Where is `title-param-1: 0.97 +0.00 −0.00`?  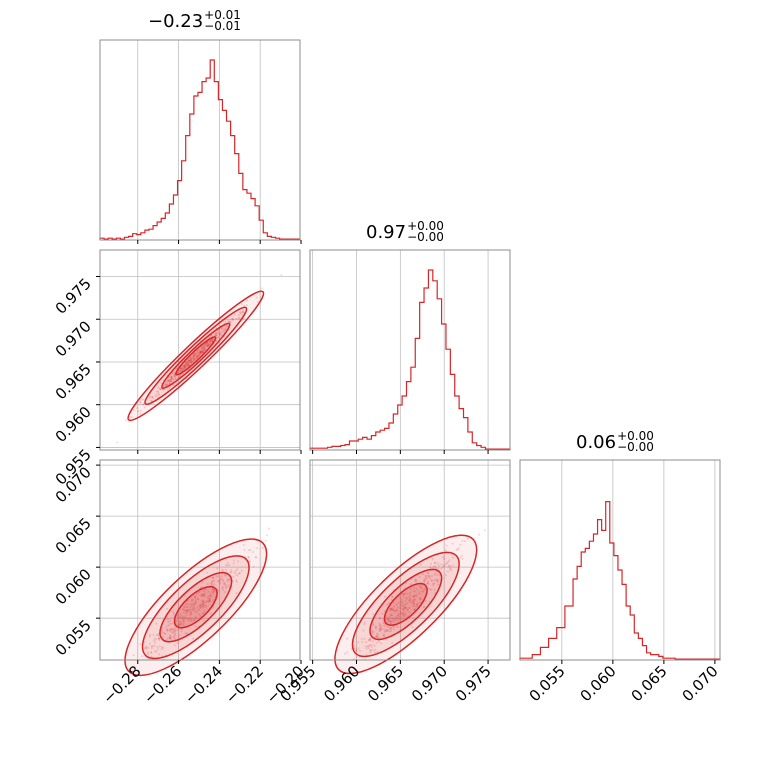
title-param-1: 0.97 +0.00 −0.00 is located at coordinates (405, 231).